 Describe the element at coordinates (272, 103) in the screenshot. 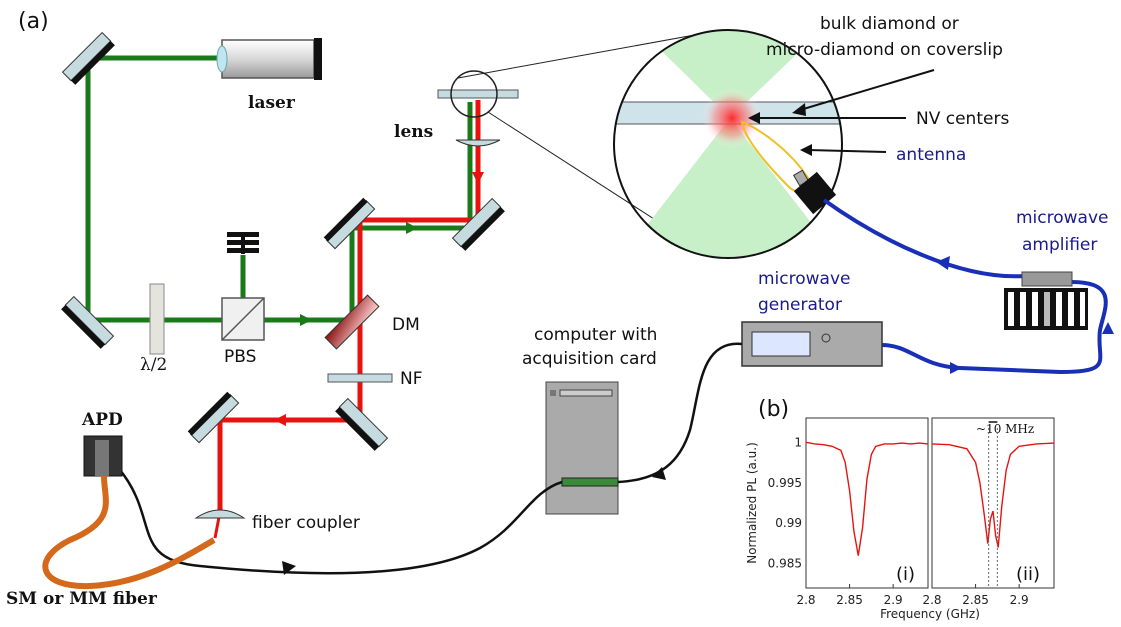

I see `laser-label: laser` at that location.